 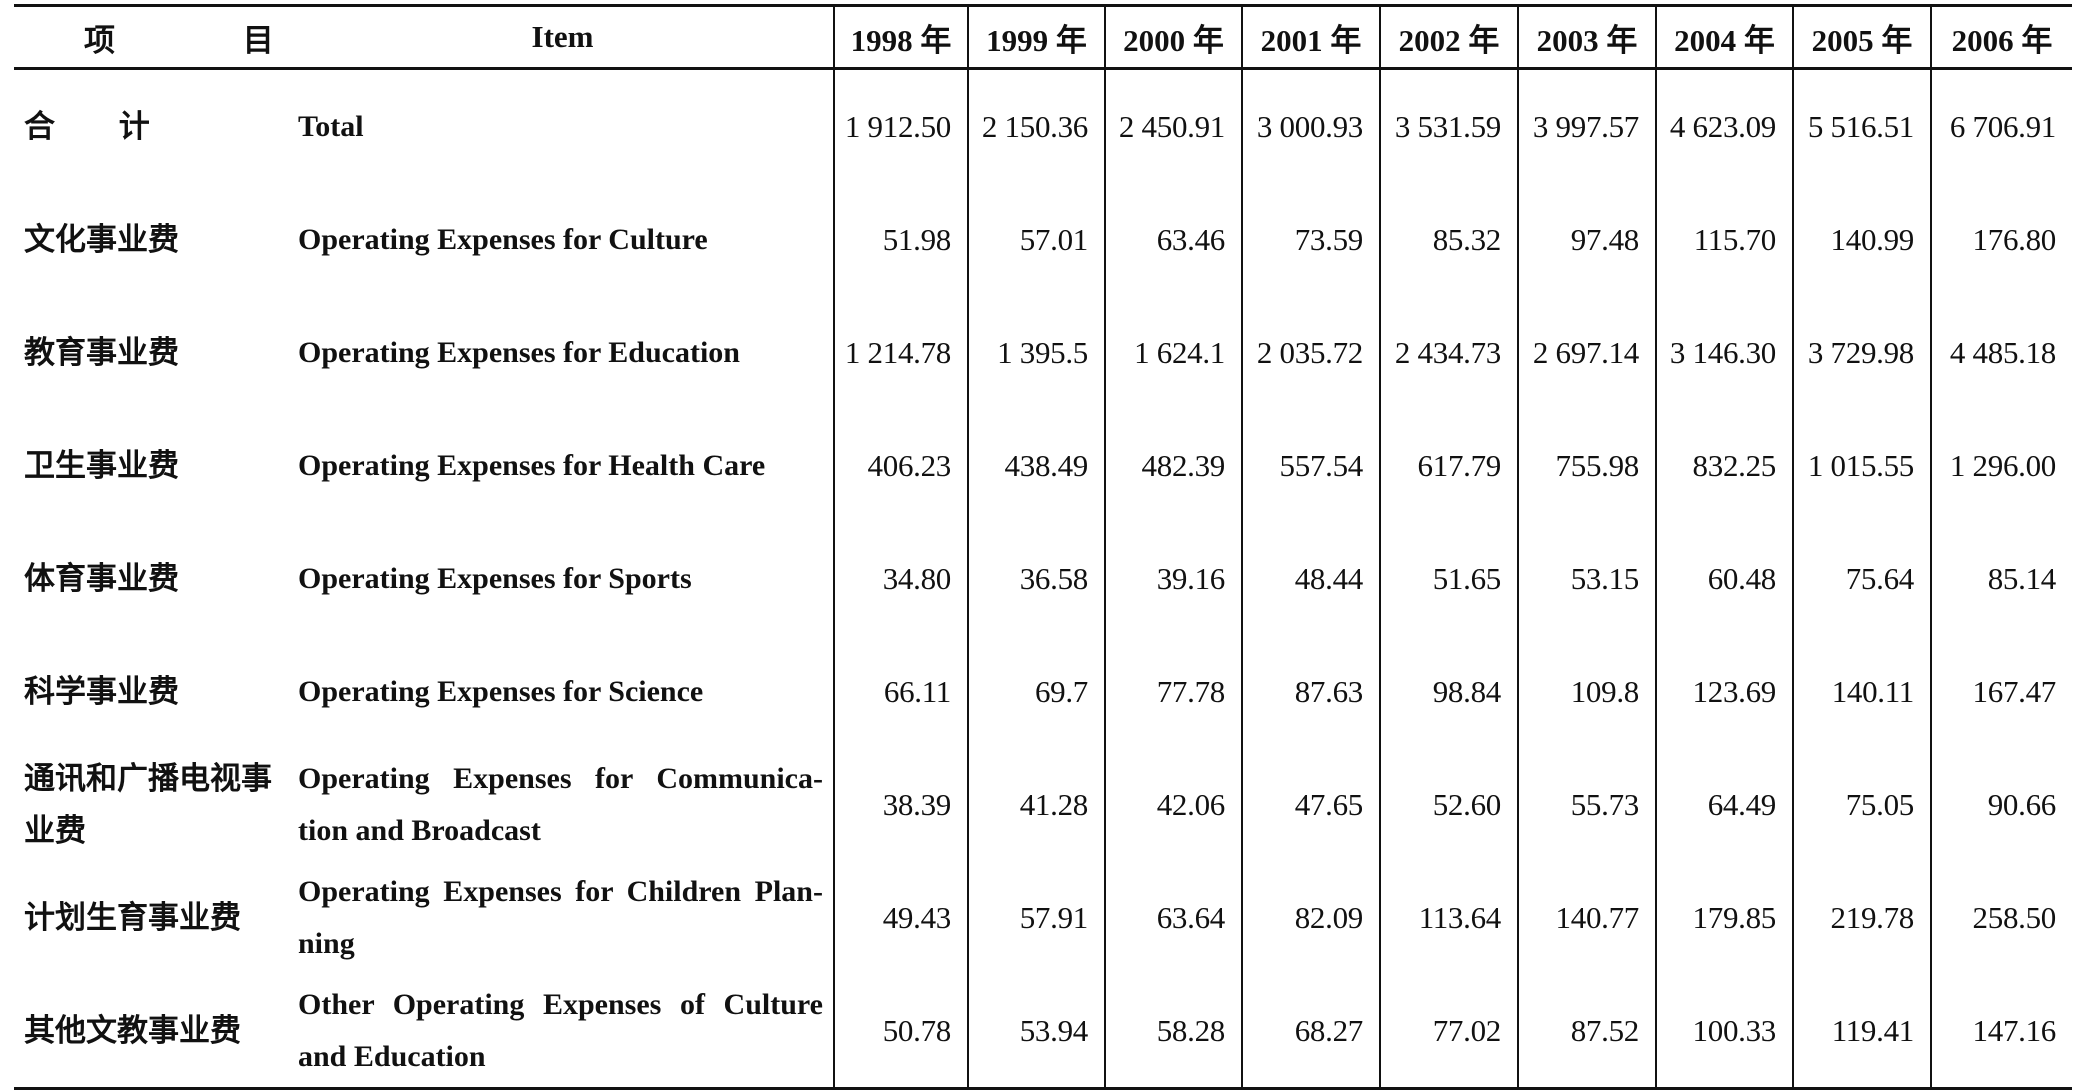 I want to click on value-cell: 51.65, so click(x=1448, y=578).